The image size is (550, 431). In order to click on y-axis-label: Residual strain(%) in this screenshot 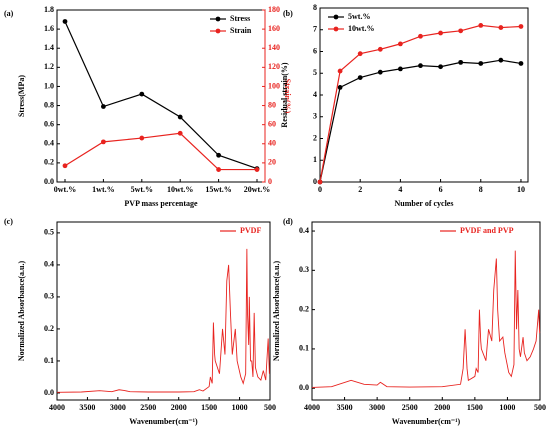, I will do `click(284, 94)`.